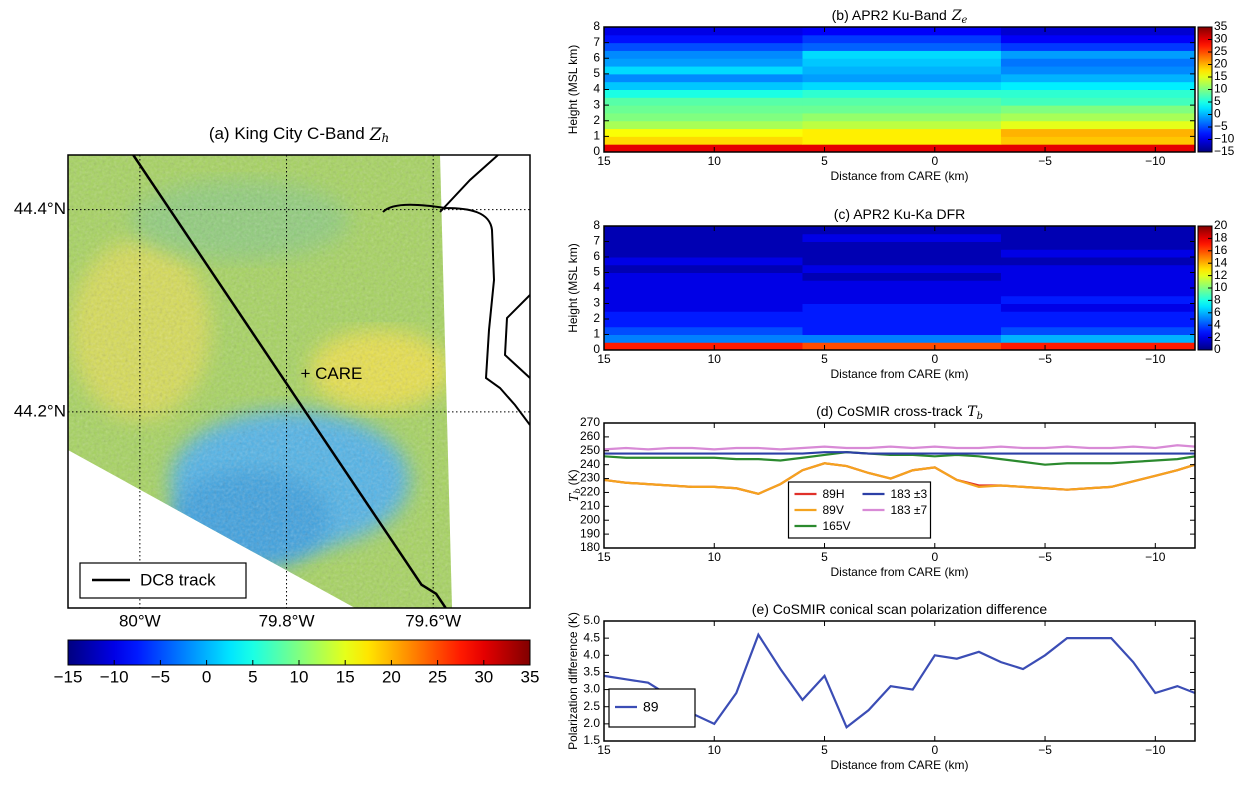 The image size is (1242, 788). I want to click on x-tick-label: 79.8°W, so click(287, 620).